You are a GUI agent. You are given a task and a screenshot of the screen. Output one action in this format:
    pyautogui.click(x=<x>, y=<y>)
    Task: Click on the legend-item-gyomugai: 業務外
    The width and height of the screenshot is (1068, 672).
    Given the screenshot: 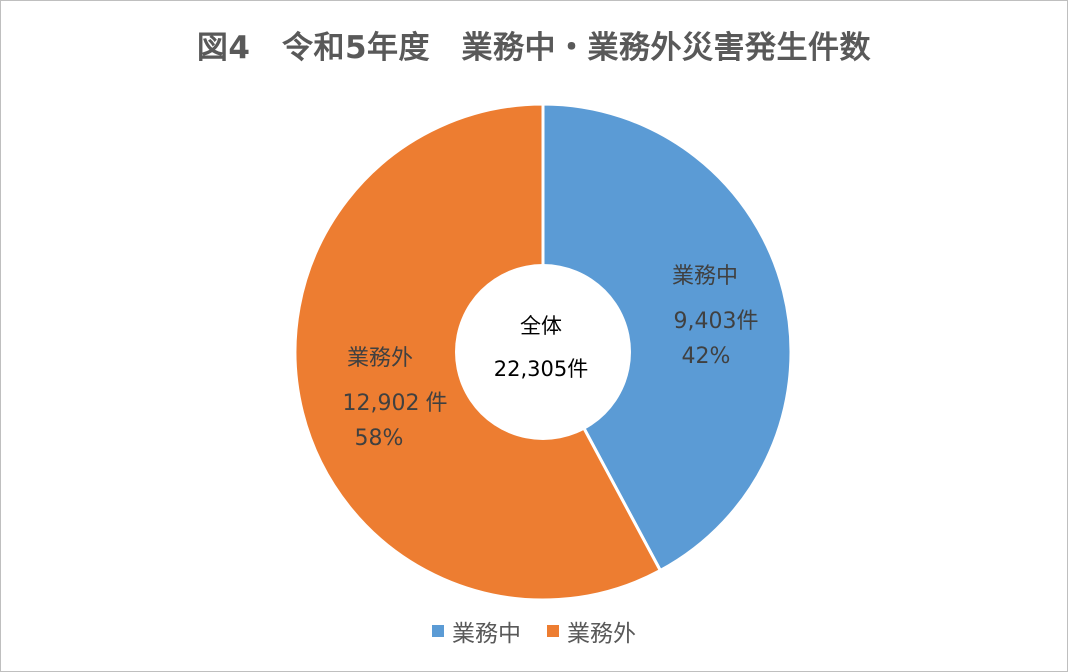 What is the action you would take?
    pyautogui.click(x=591, y=631)
    